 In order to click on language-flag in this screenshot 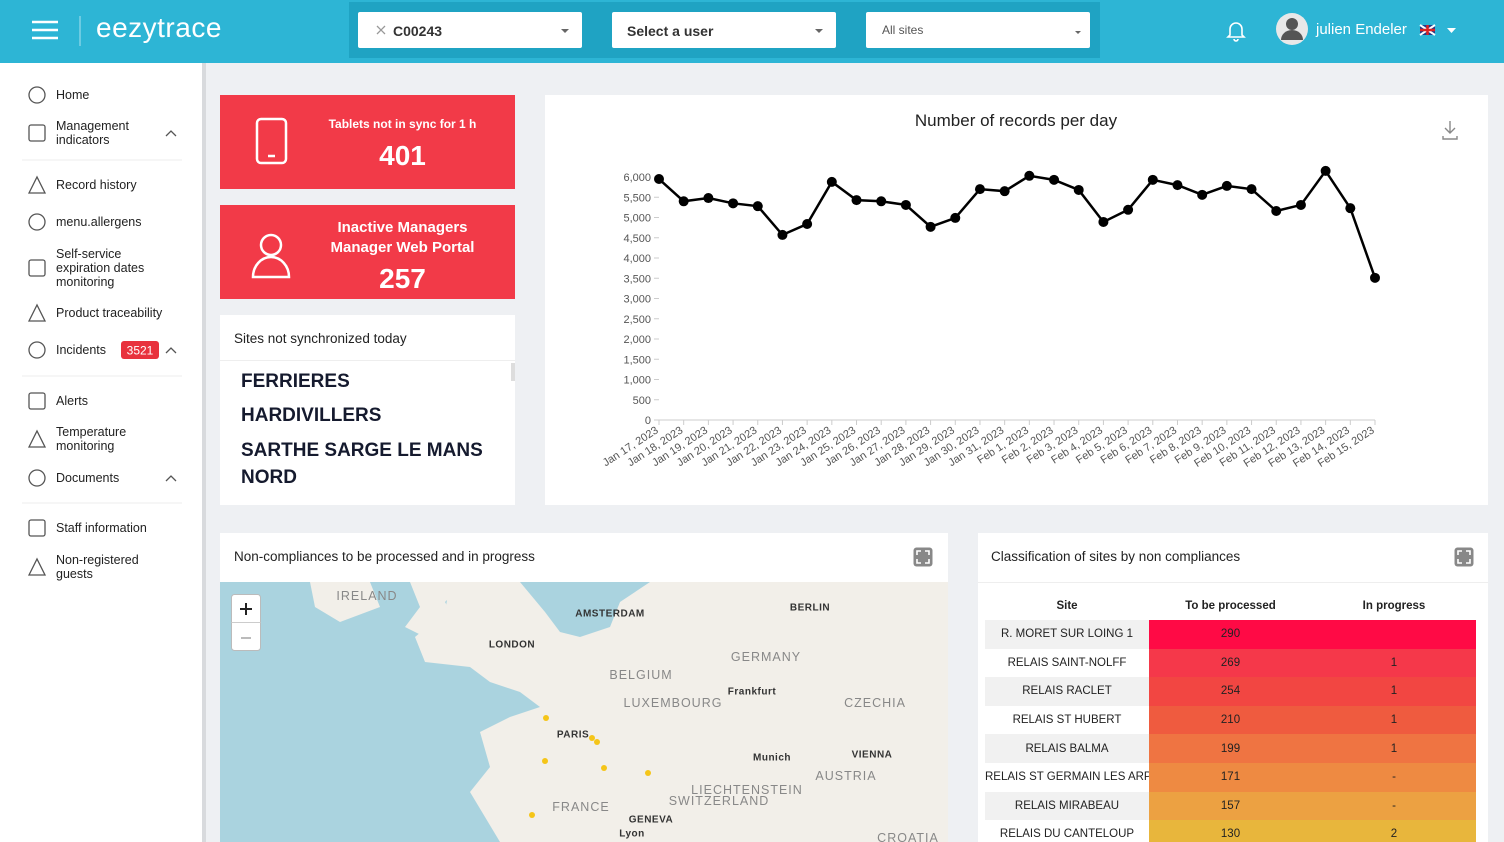, I will do `click(1427, 30)`.